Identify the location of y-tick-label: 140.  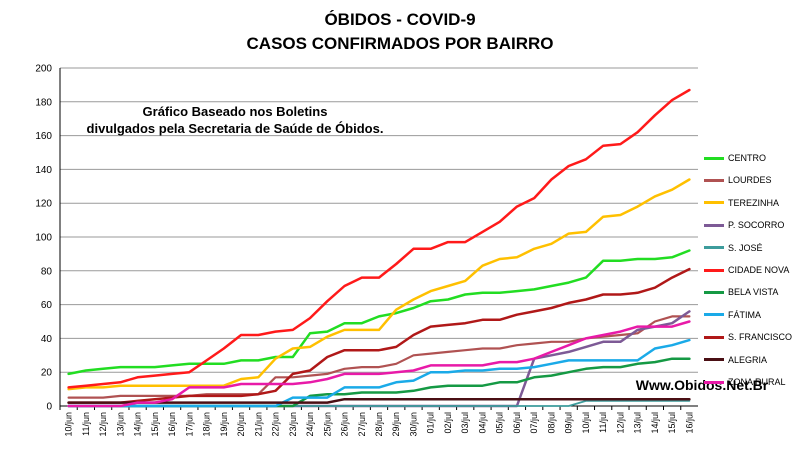
(43, 170).